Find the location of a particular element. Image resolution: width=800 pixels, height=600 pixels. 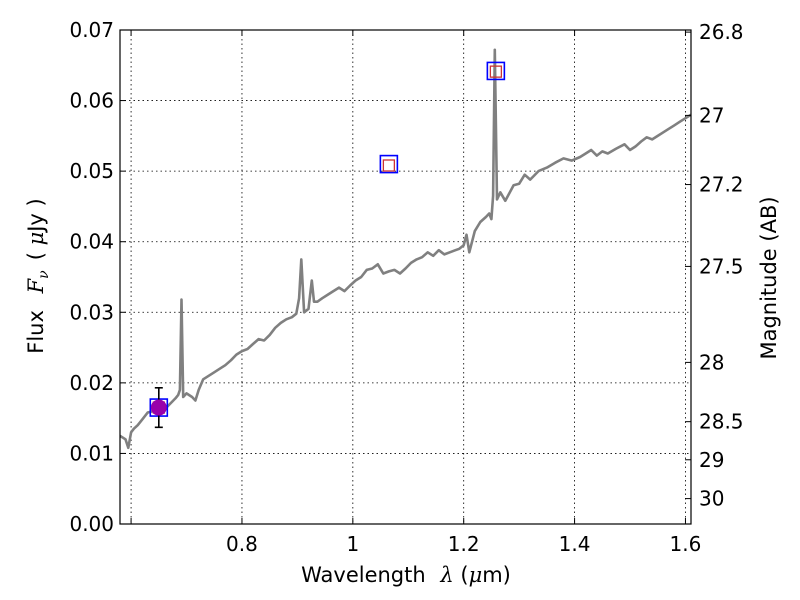

y-tick-label: 0.02 is located at coordinates (91, 383).